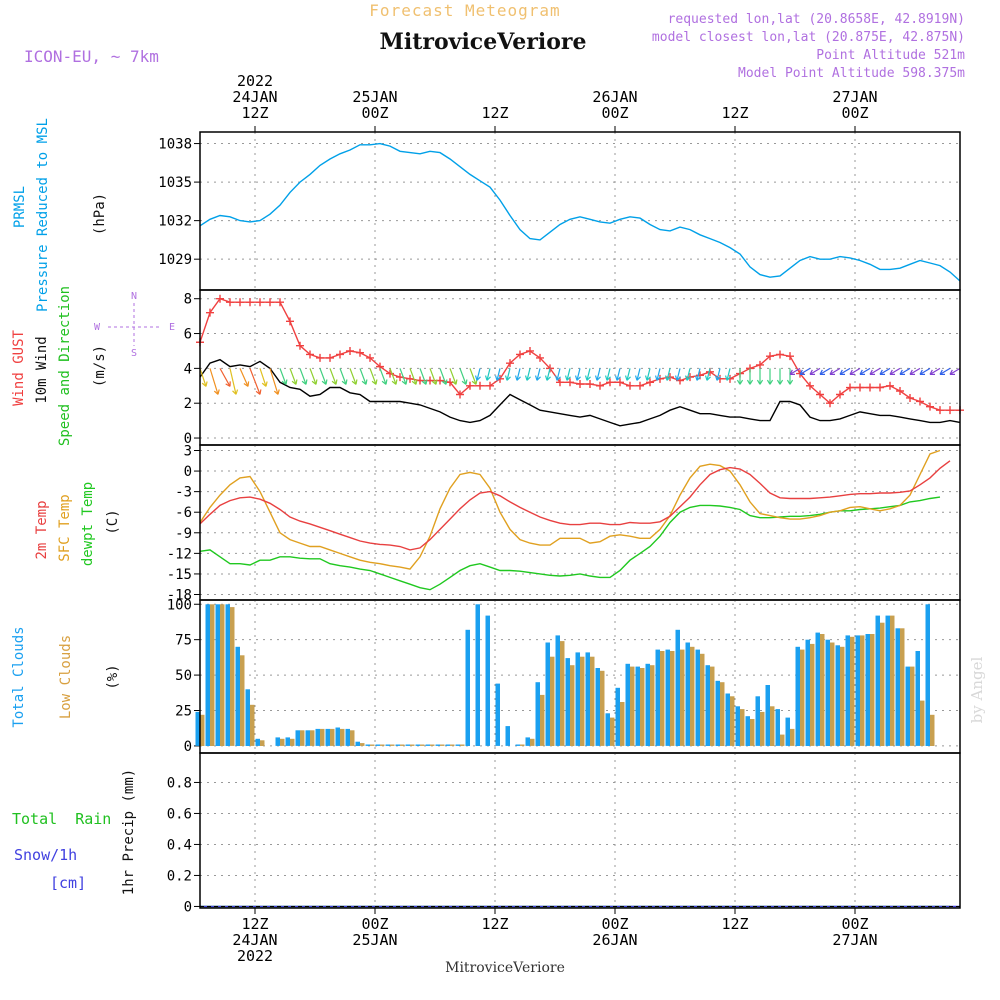 The width and height of the screenshot is (1000, 1000). What do you see at coordinates (129, 832) in the screenshot?
I see `precip-unit: 1hr Precip (mm)` at bounding box center [129, 832].